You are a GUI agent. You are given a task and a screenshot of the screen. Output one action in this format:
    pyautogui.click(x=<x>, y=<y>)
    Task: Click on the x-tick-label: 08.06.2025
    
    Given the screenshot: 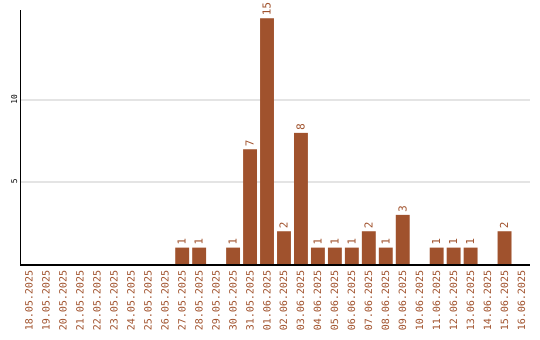 What is the action you would take?
    pyautogui.click(x=386, y=300)
    